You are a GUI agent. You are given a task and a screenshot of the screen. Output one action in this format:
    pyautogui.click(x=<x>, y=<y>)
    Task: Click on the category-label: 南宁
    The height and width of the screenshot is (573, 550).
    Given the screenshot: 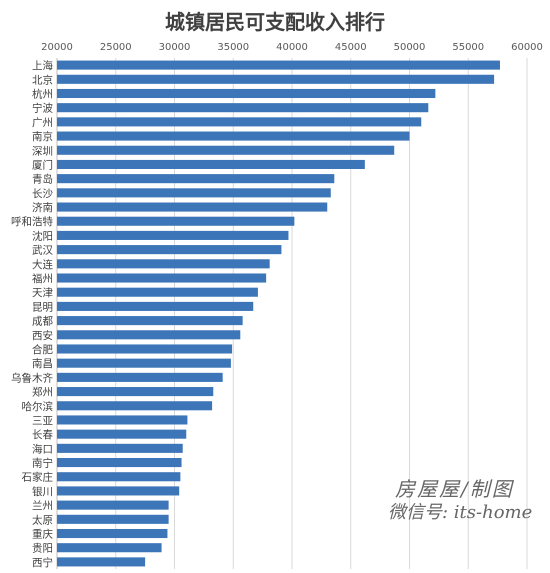 What is the action you would take?
    pyautogui.click(x=42, y=463)
    